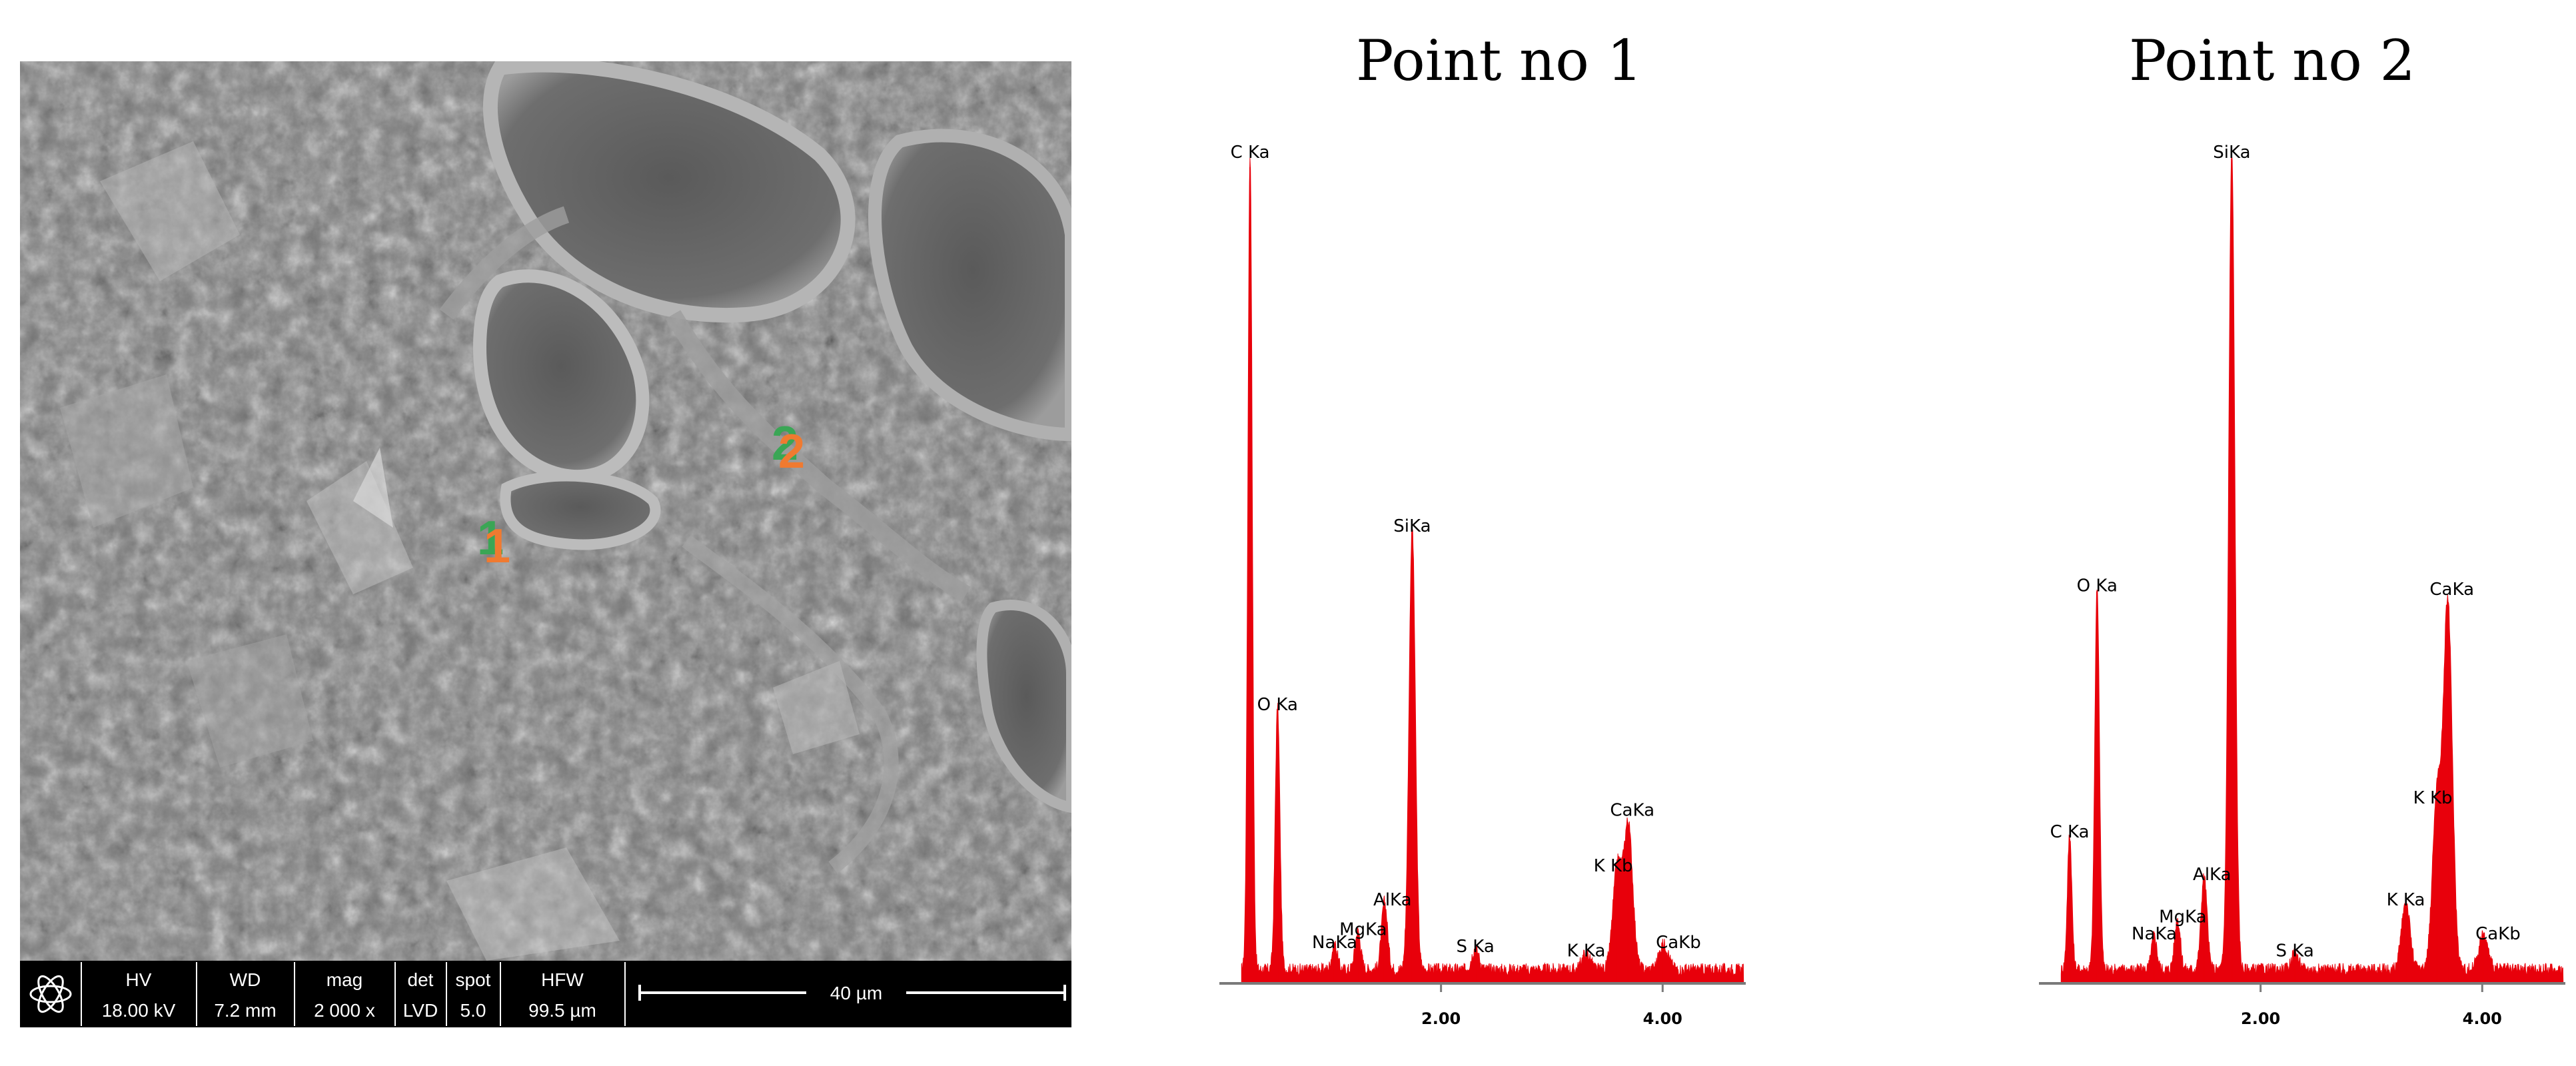  What do you see at coordinates (139, 1010) in the screenshot?
I see `info-value-hv: 18.00 kV` at bounding box center [139, 1010].